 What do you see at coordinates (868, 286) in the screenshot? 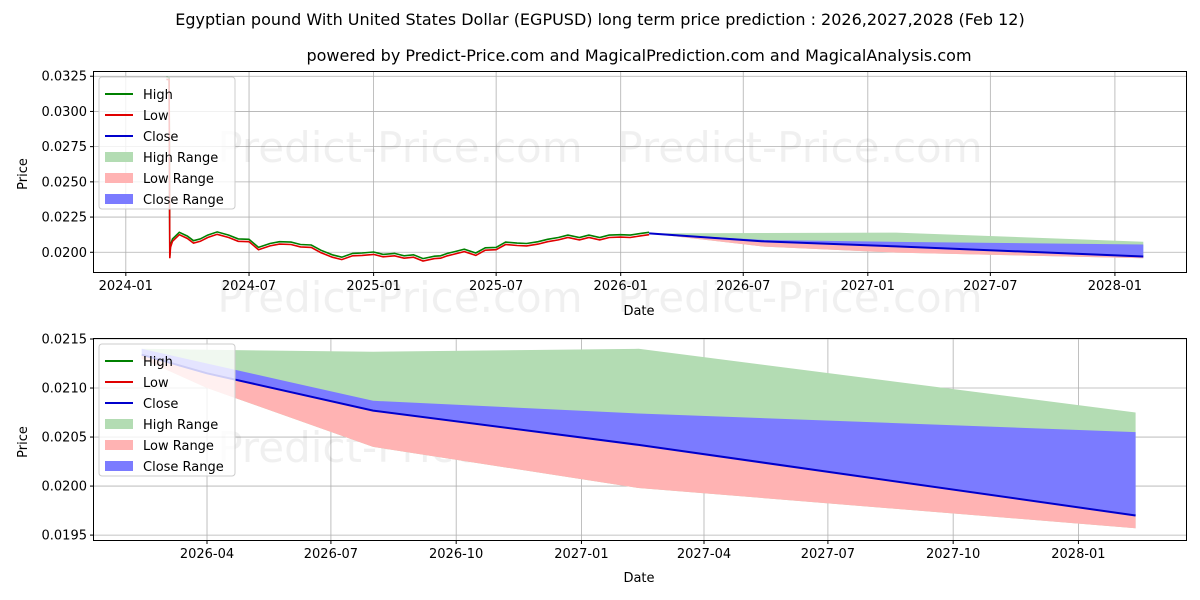
I see `top-x-tick-label: 2027-01` at bounding box center [868, 286].